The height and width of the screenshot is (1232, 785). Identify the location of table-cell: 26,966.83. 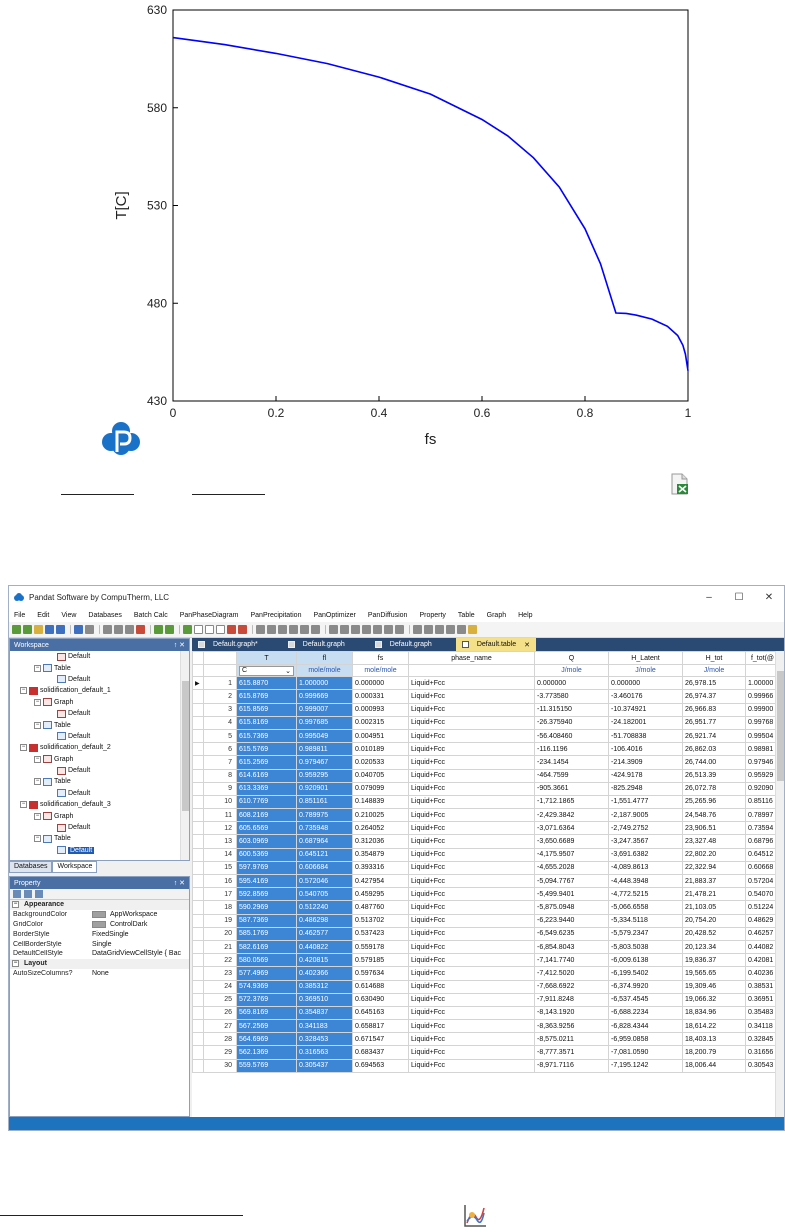
(714, 709).